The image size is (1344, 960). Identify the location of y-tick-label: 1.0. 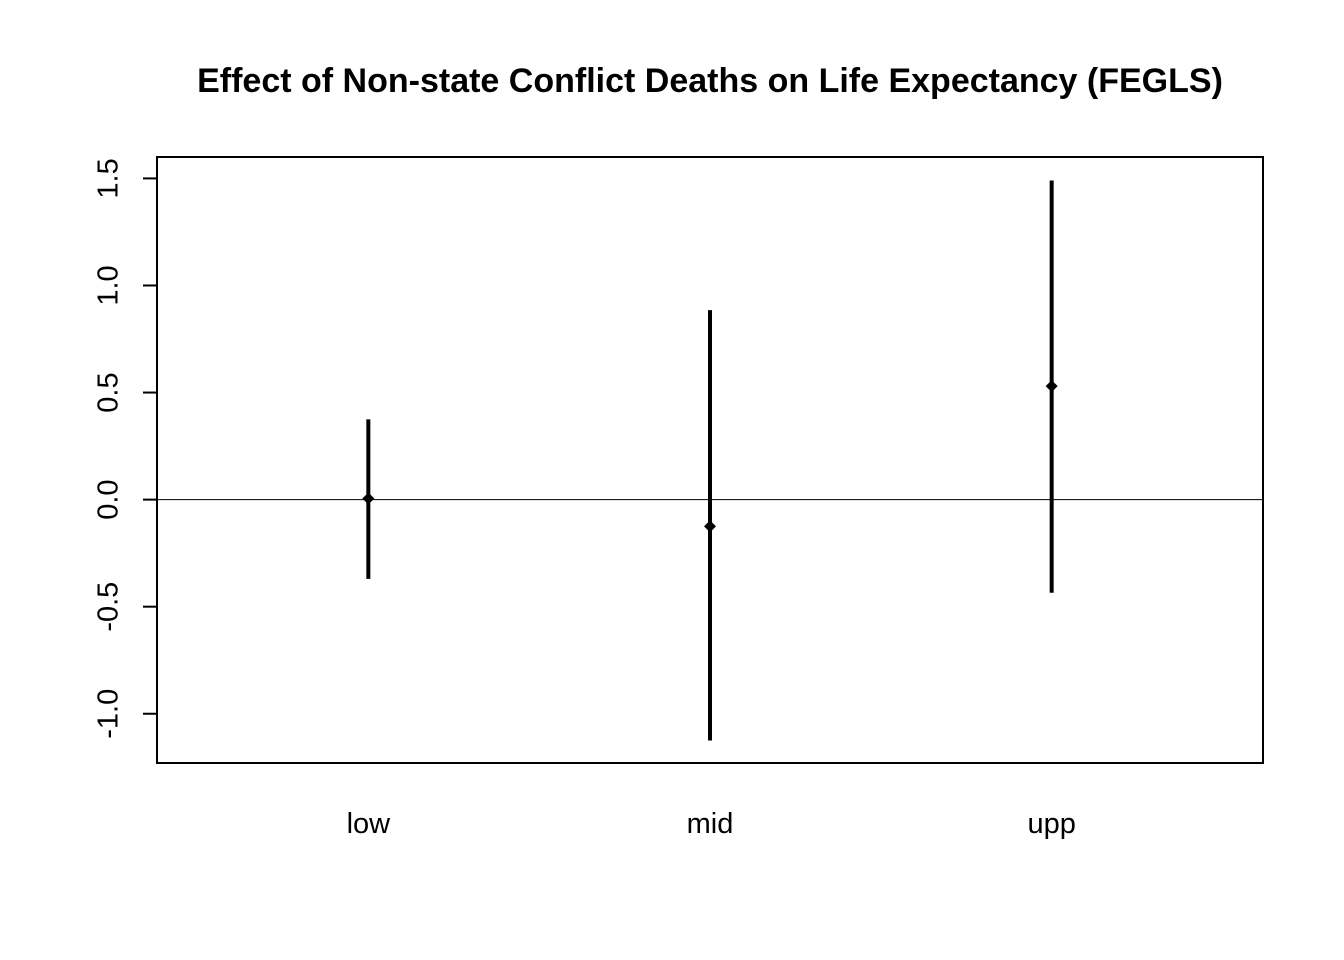
(109, 285).